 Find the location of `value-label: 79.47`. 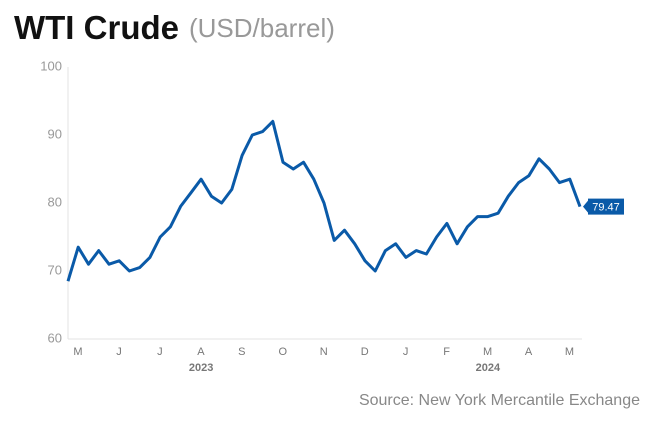

value-label: 79.47 is located at coordinates (606, 208).